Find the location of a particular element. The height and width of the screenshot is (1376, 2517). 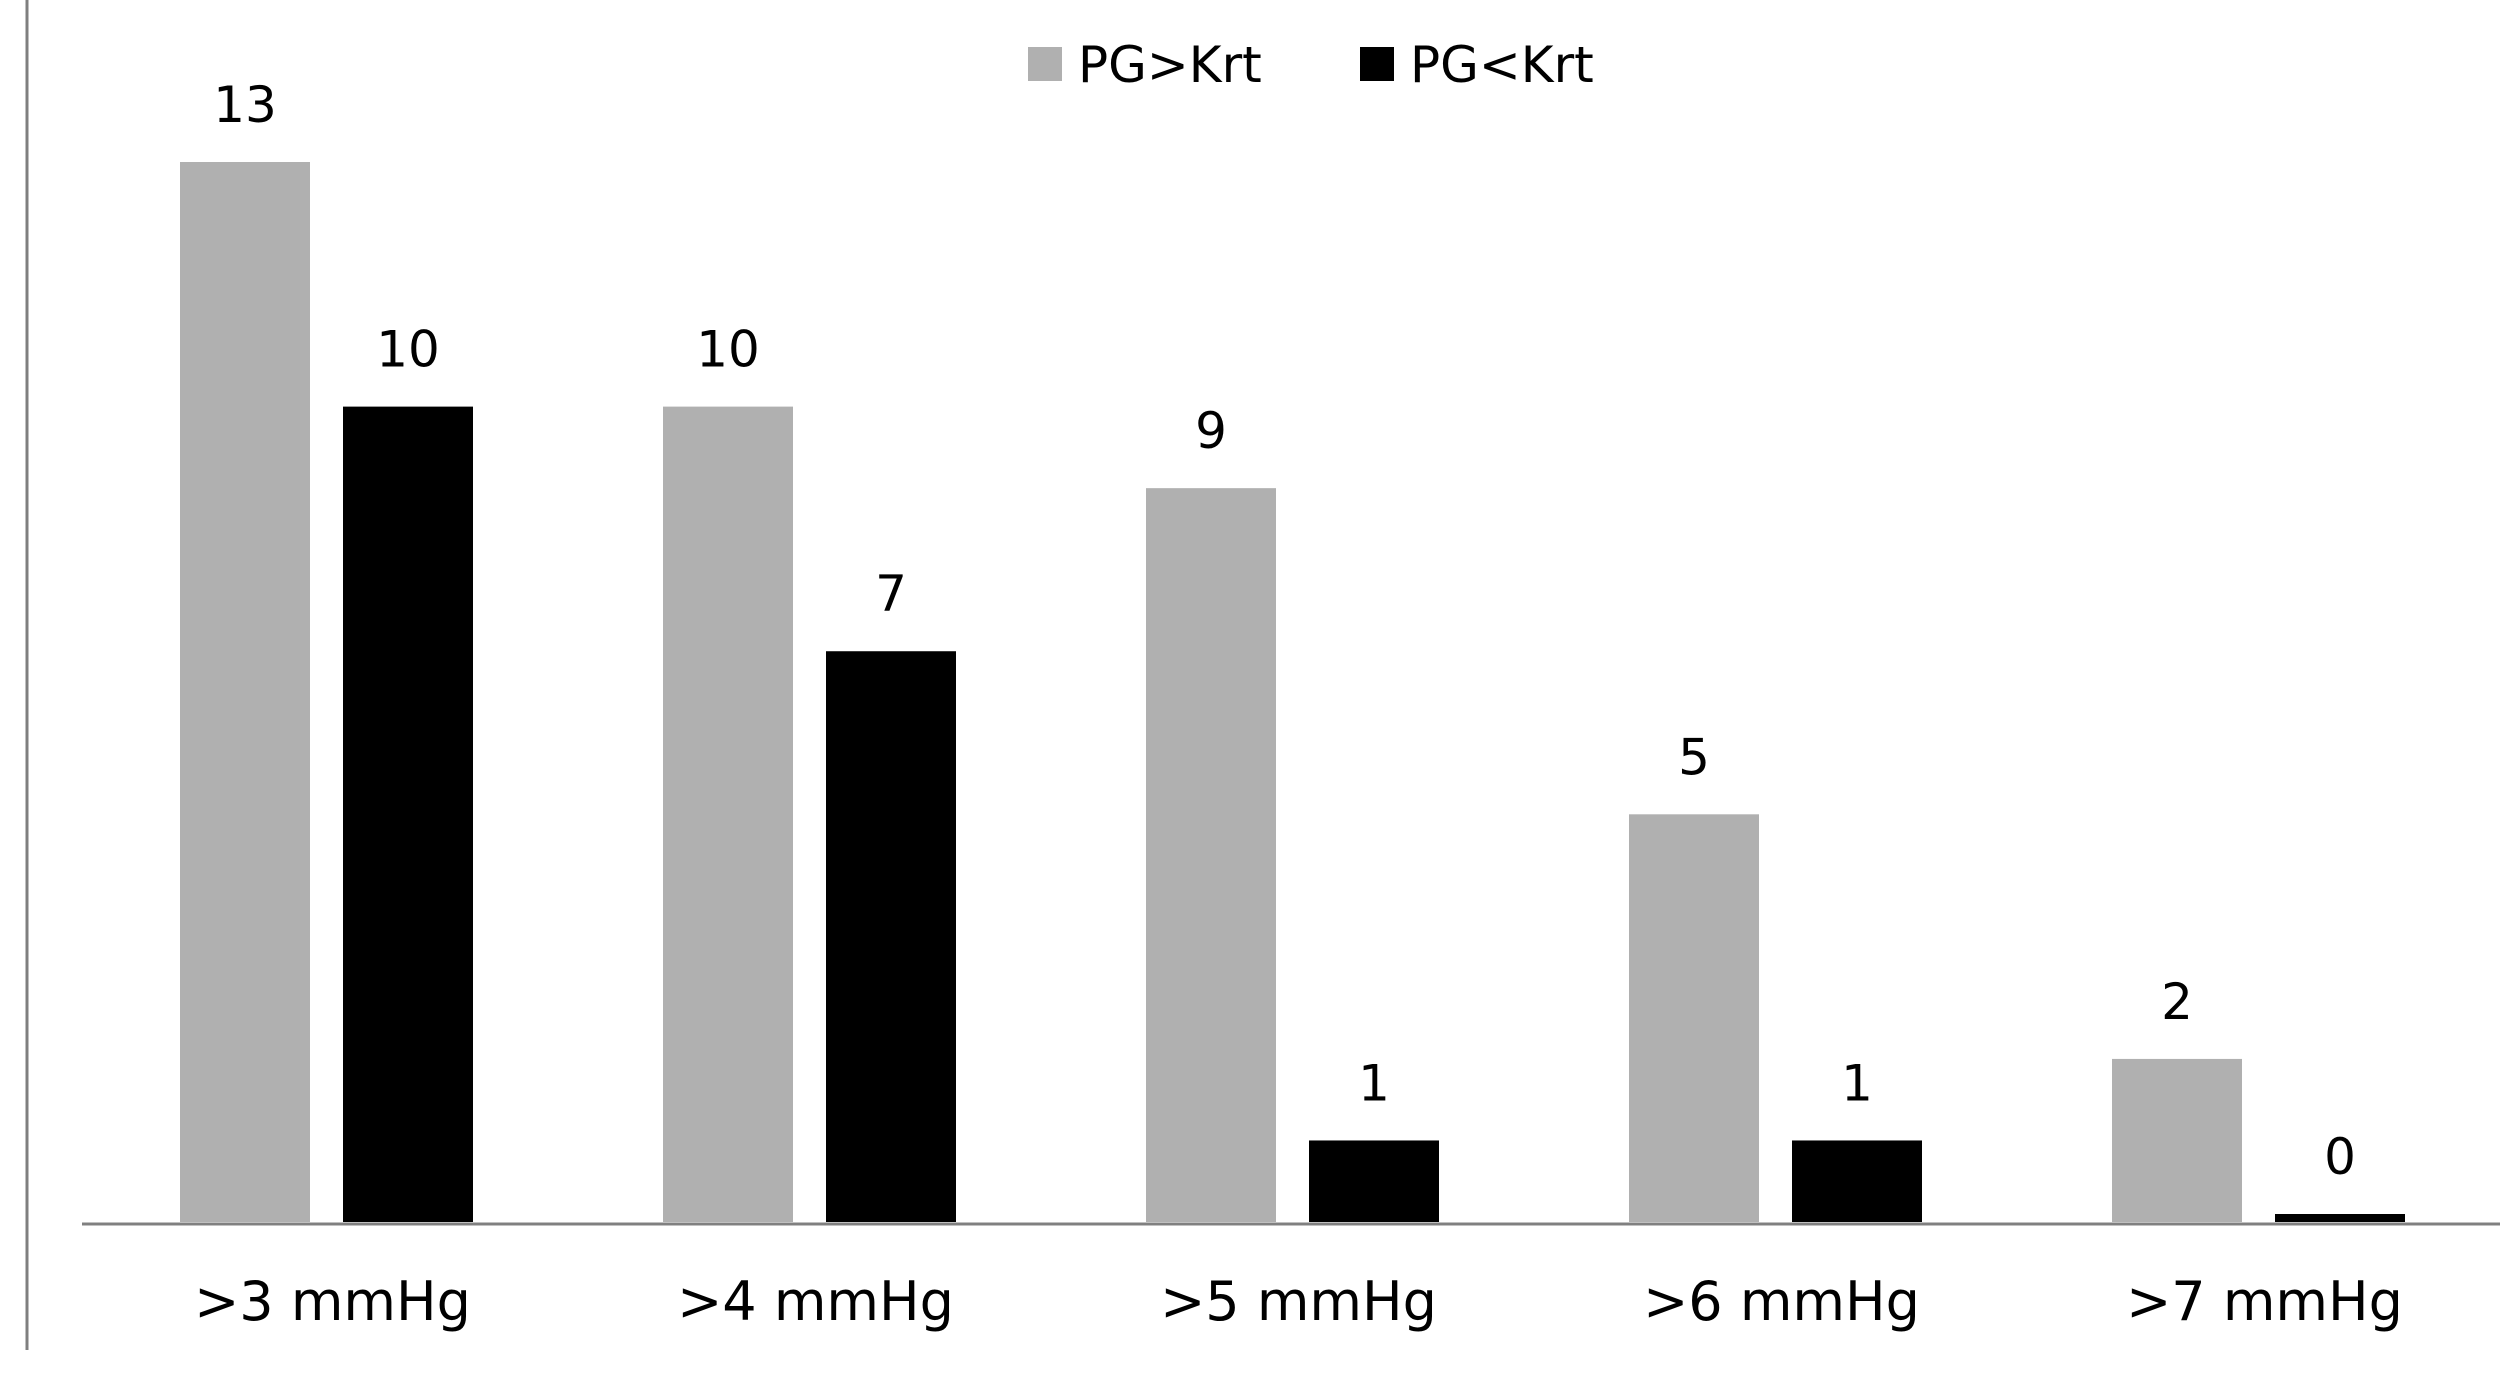

legend-label-pg-gt-krt: PG>Krt is located at coordinates (1170, 65).